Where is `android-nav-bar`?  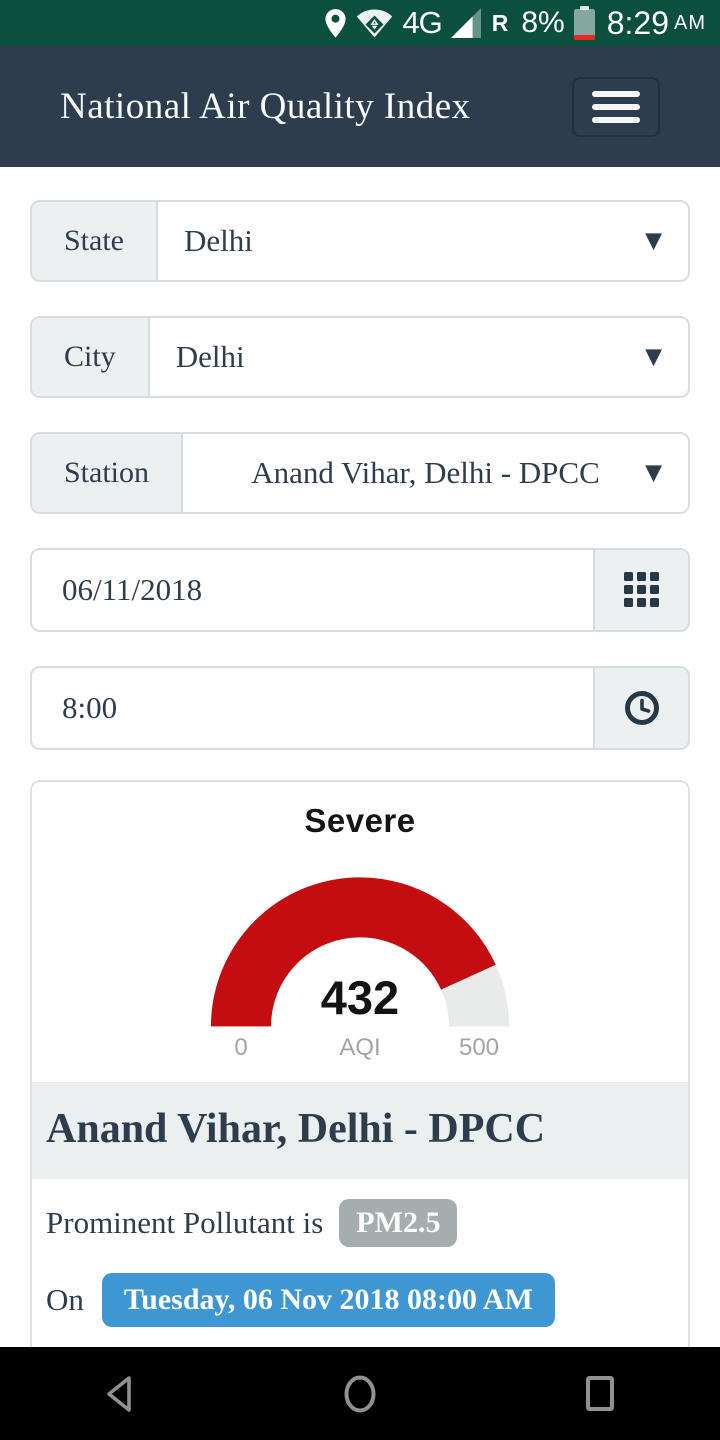
android-nav-bar is located at coordinates (360, 1393).